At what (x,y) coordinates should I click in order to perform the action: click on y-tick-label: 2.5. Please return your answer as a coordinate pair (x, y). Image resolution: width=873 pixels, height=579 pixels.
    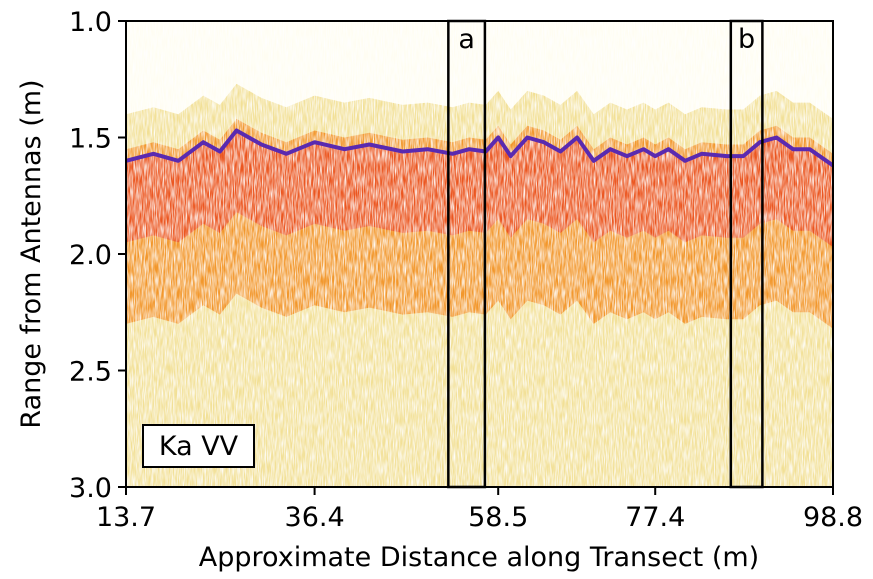
    Looking at the image, I should click on (90, 372).